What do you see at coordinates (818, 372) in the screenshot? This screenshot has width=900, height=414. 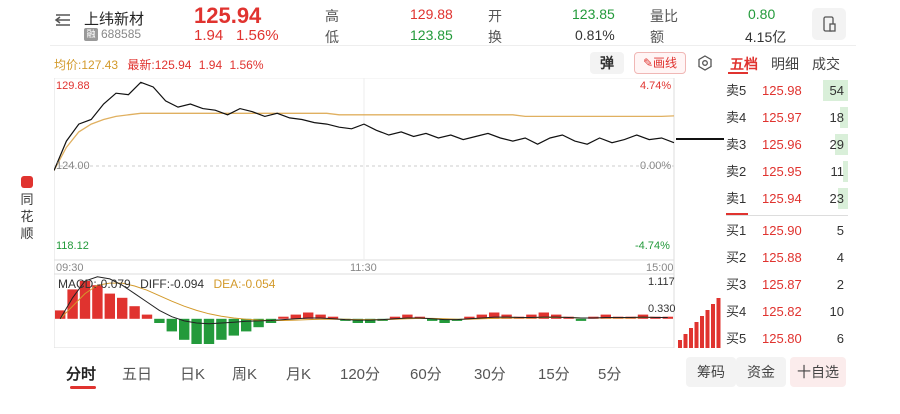 I see `add-watchlist-button: 十自选` at bounding box center [818, 372].